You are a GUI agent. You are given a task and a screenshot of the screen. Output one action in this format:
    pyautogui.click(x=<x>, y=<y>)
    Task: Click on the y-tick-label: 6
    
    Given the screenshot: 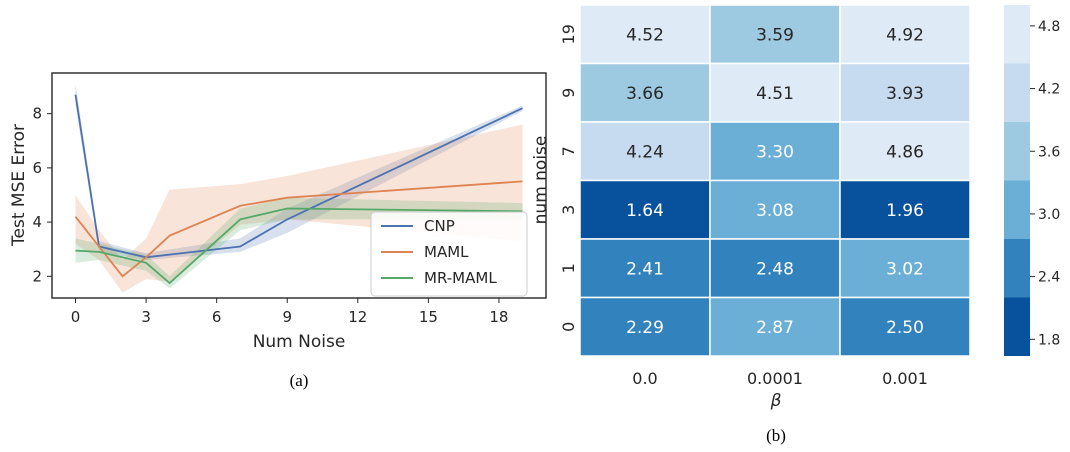 What is the action you would take?
    pyautogui.click(x=37, y=168)
    